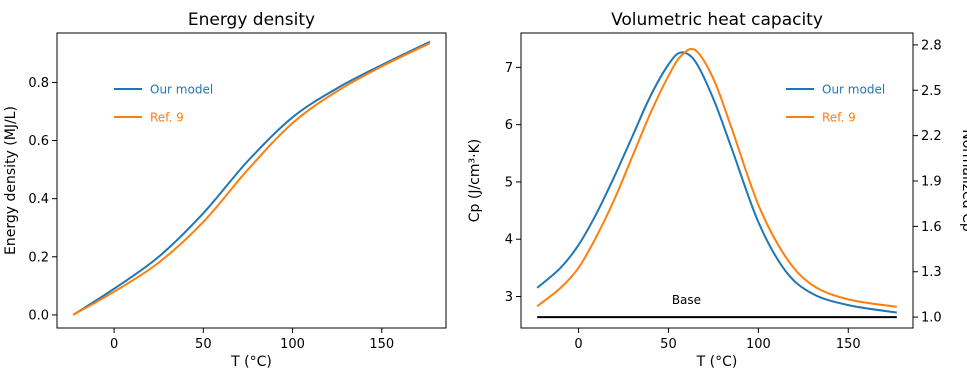  Describe the element at coordinates (509, 297) in the screenshot. I see `panel2-y-tick-label: 3` at that location.